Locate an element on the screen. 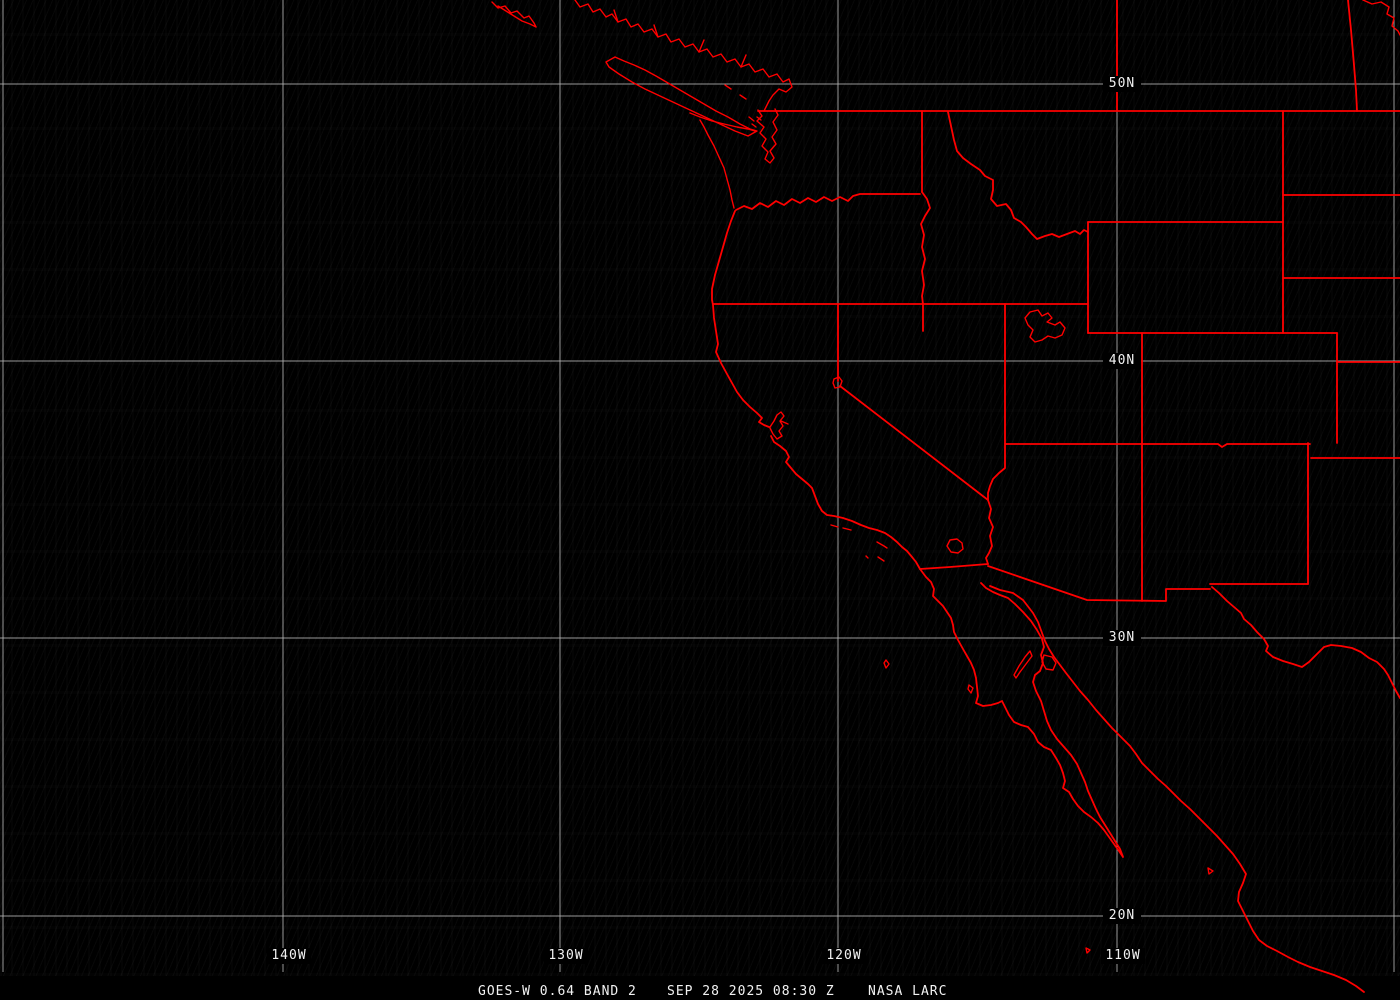 The image size is (1400, 1000). coast-oregon-norcal is located at coordinates (740, 319).